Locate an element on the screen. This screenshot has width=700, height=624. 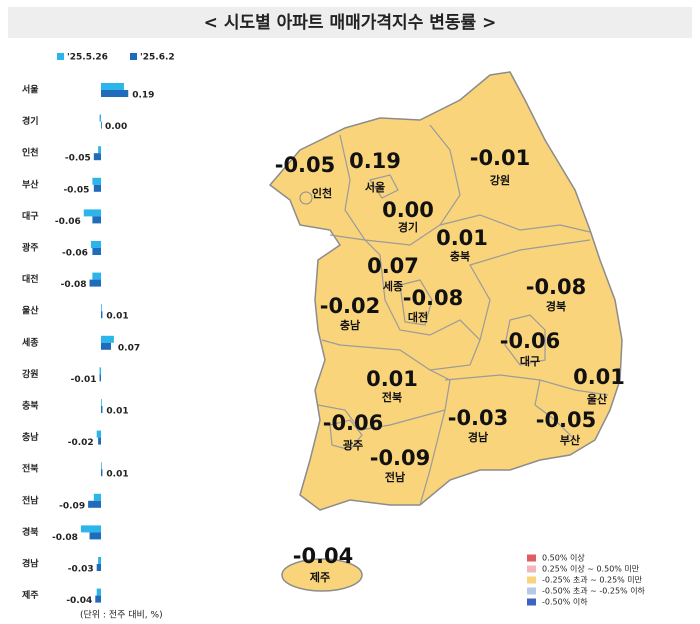
map-region: 경남 is located at coordinates (478, 437).